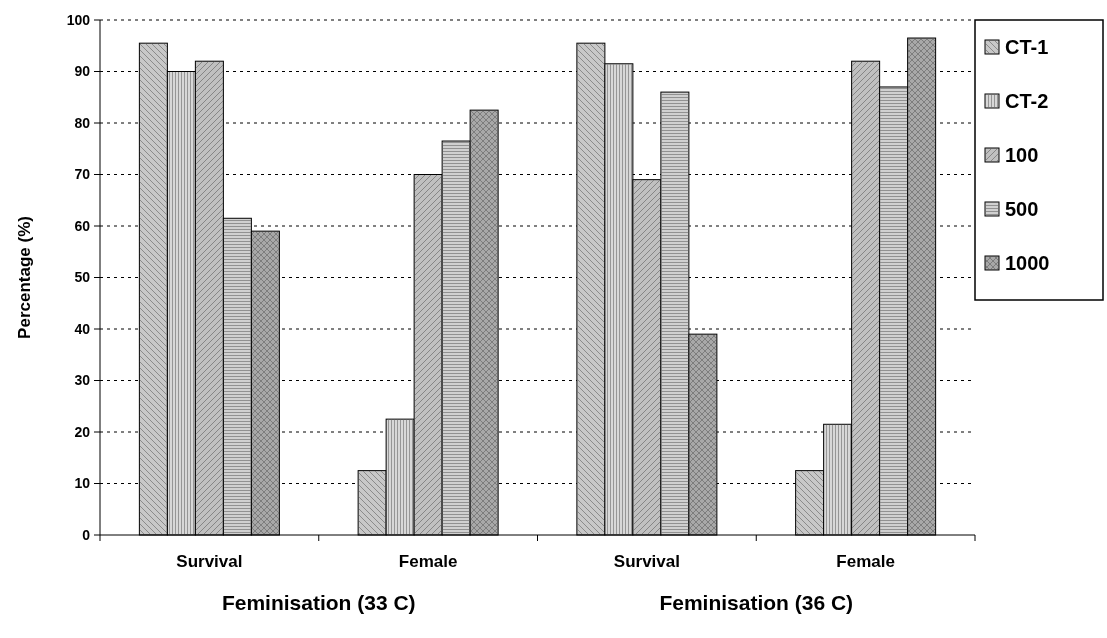  Describe the element at coordinates (756, 602) in the screenshot. I see `text: Feminisation (36 C)` at that location.